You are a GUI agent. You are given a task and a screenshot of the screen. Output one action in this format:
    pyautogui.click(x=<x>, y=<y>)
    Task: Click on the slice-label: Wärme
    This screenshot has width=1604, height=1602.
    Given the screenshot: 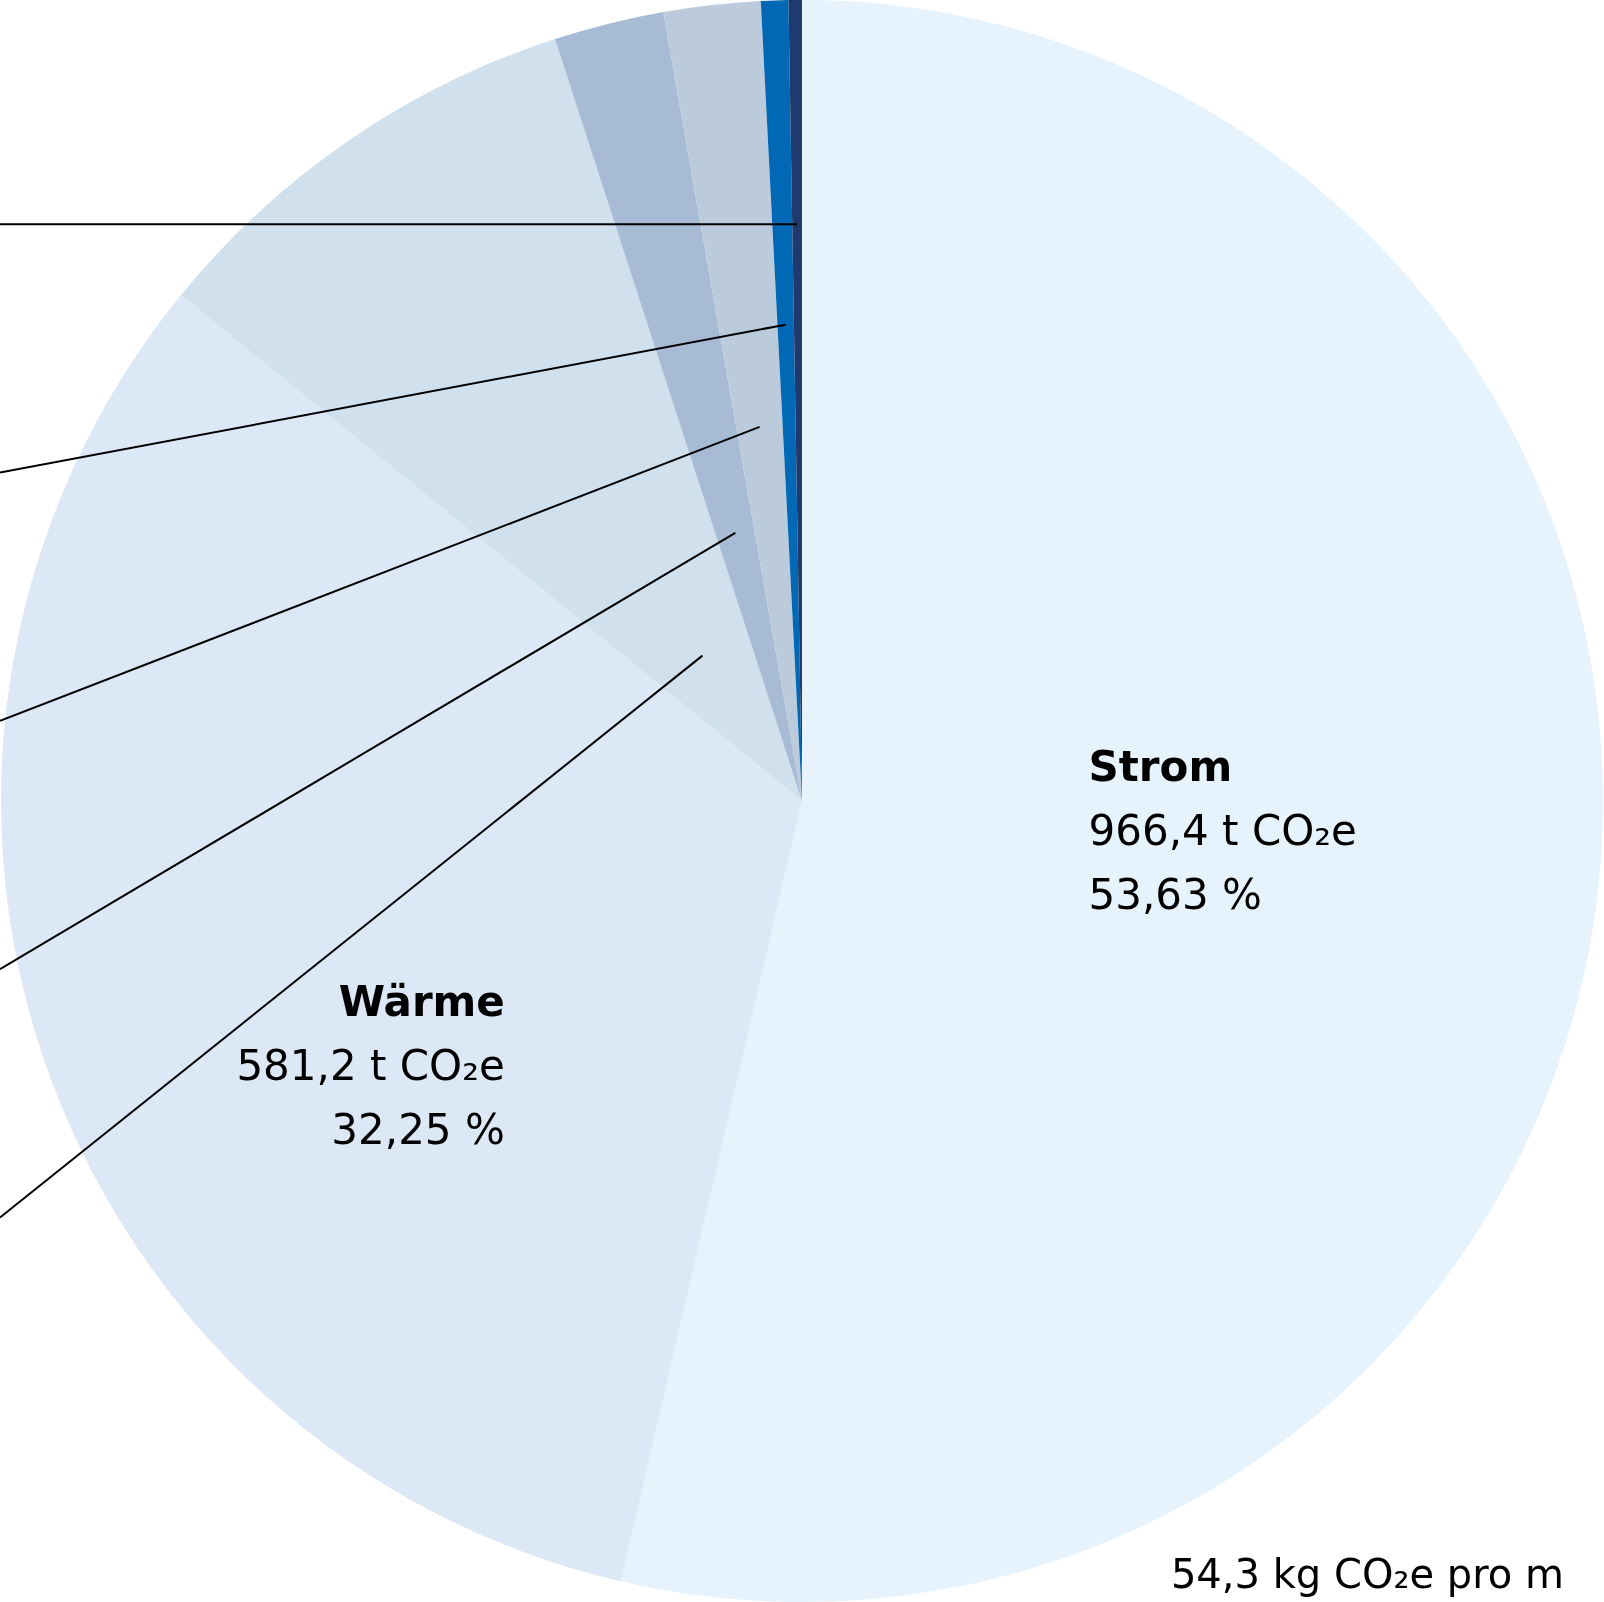 What is the action you would take?
    pyautogui.click(x=421, y=1002)
    